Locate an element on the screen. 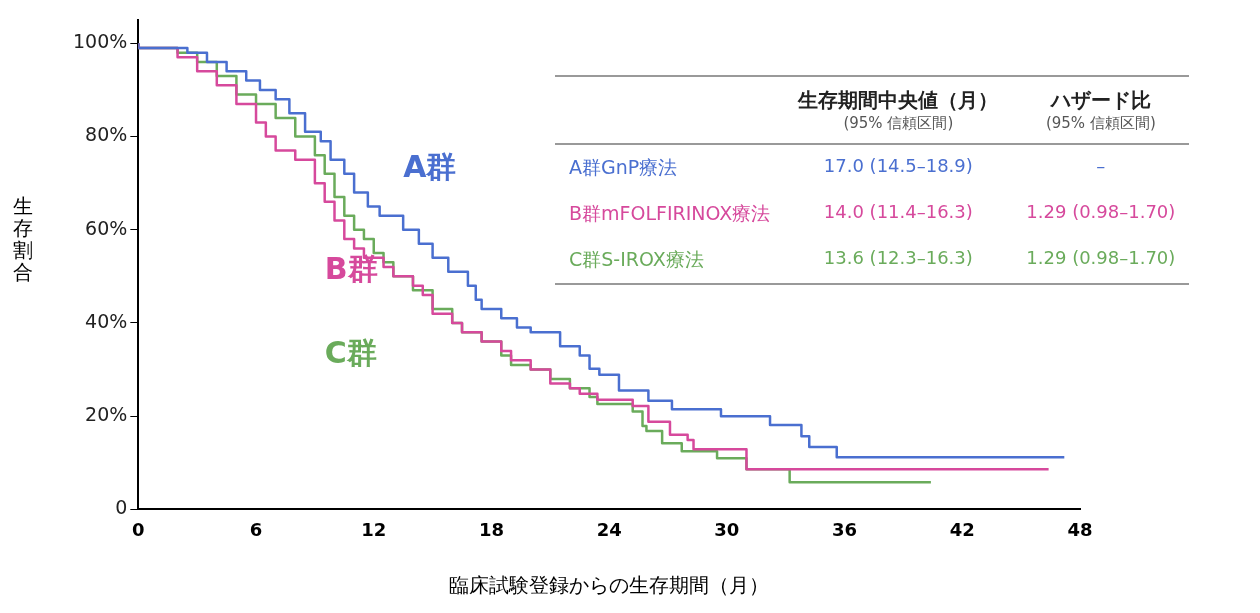 This screenshot has width=1260, height=613. x-tick-label: 42 is located at coordinates (962, 529).